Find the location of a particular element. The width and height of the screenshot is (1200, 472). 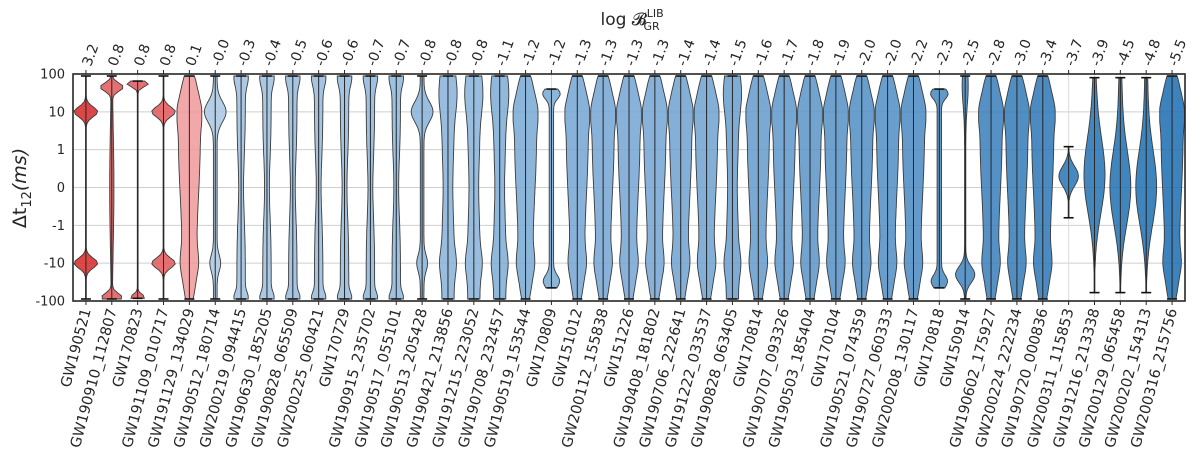

bf-label-GW190521_074359: -2.0 is located at coordinates (867, 52).